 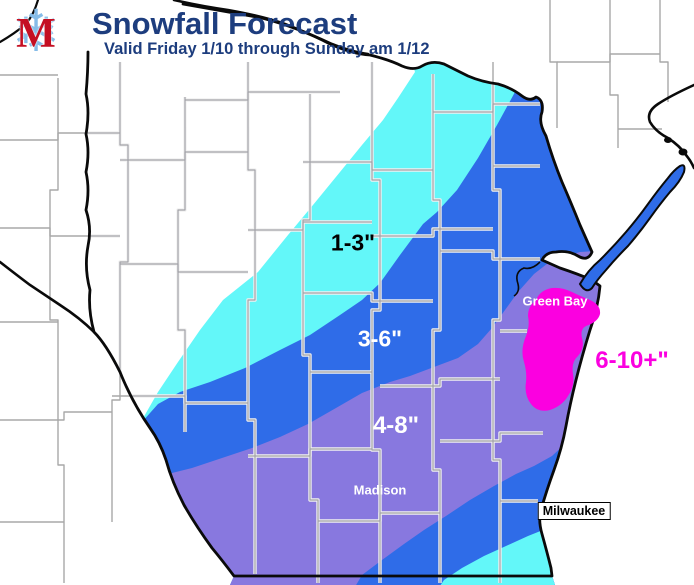 I want to click on band-label-3-6: 3-6", so click(x=380, y=338).